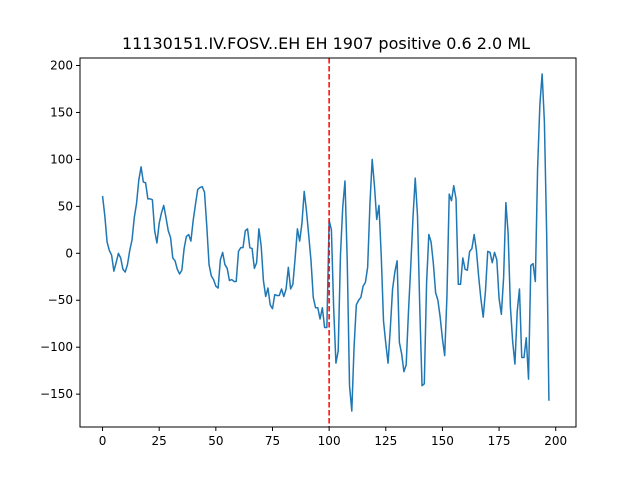  Describe the element at coordinates (60, 230) in the screenshot. I see `y-axis: −150 −100 −50 0 50 100 150 200` at that location.